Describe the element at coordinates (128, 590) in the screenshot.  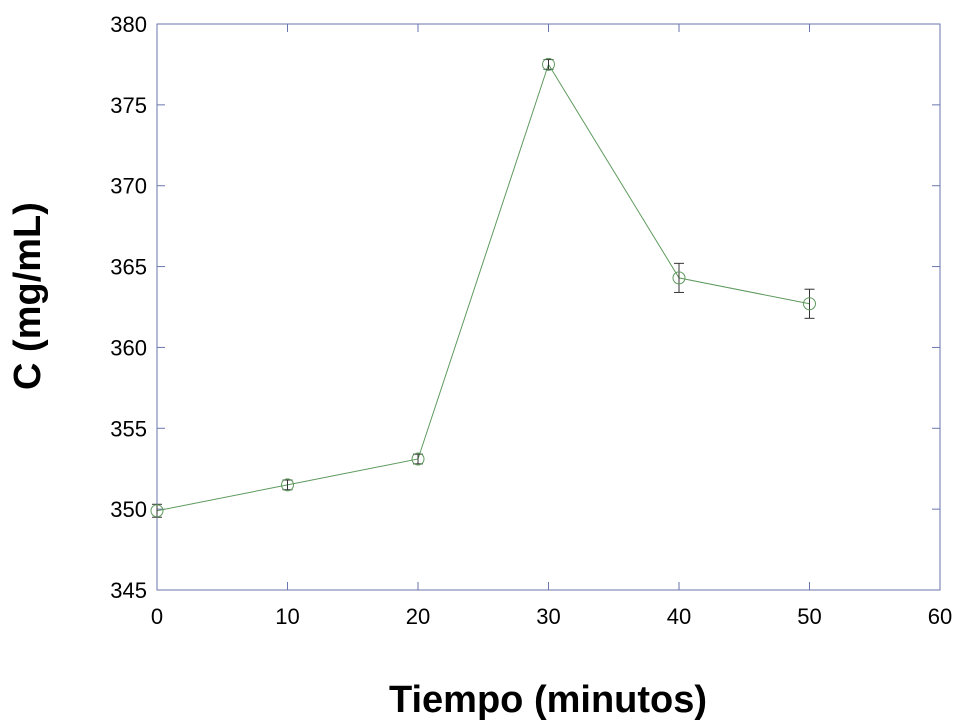
I see `y-tick-label: 345` at that location.